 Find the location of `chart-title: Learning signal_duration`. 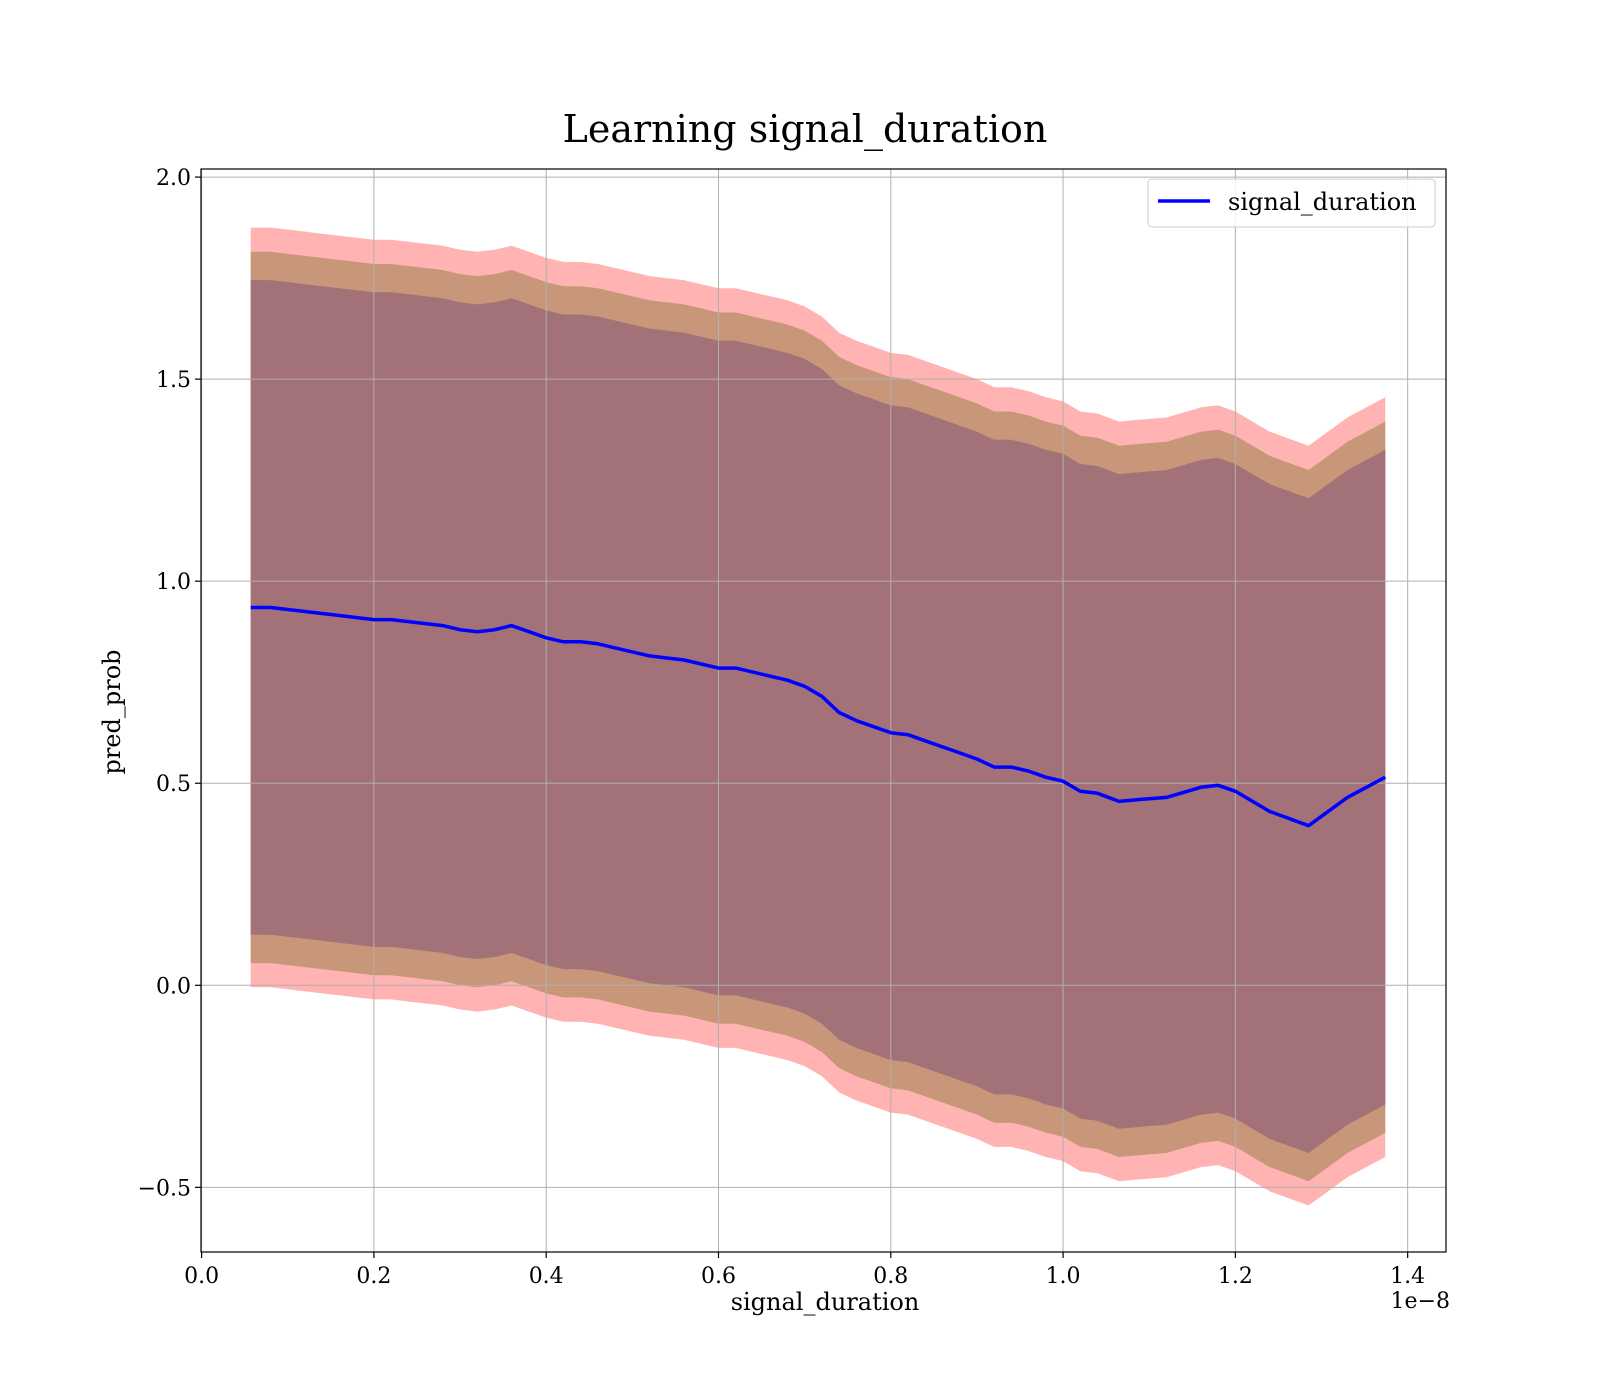

chart-title: Learning signal_duration is located at coordinates (805, 129).